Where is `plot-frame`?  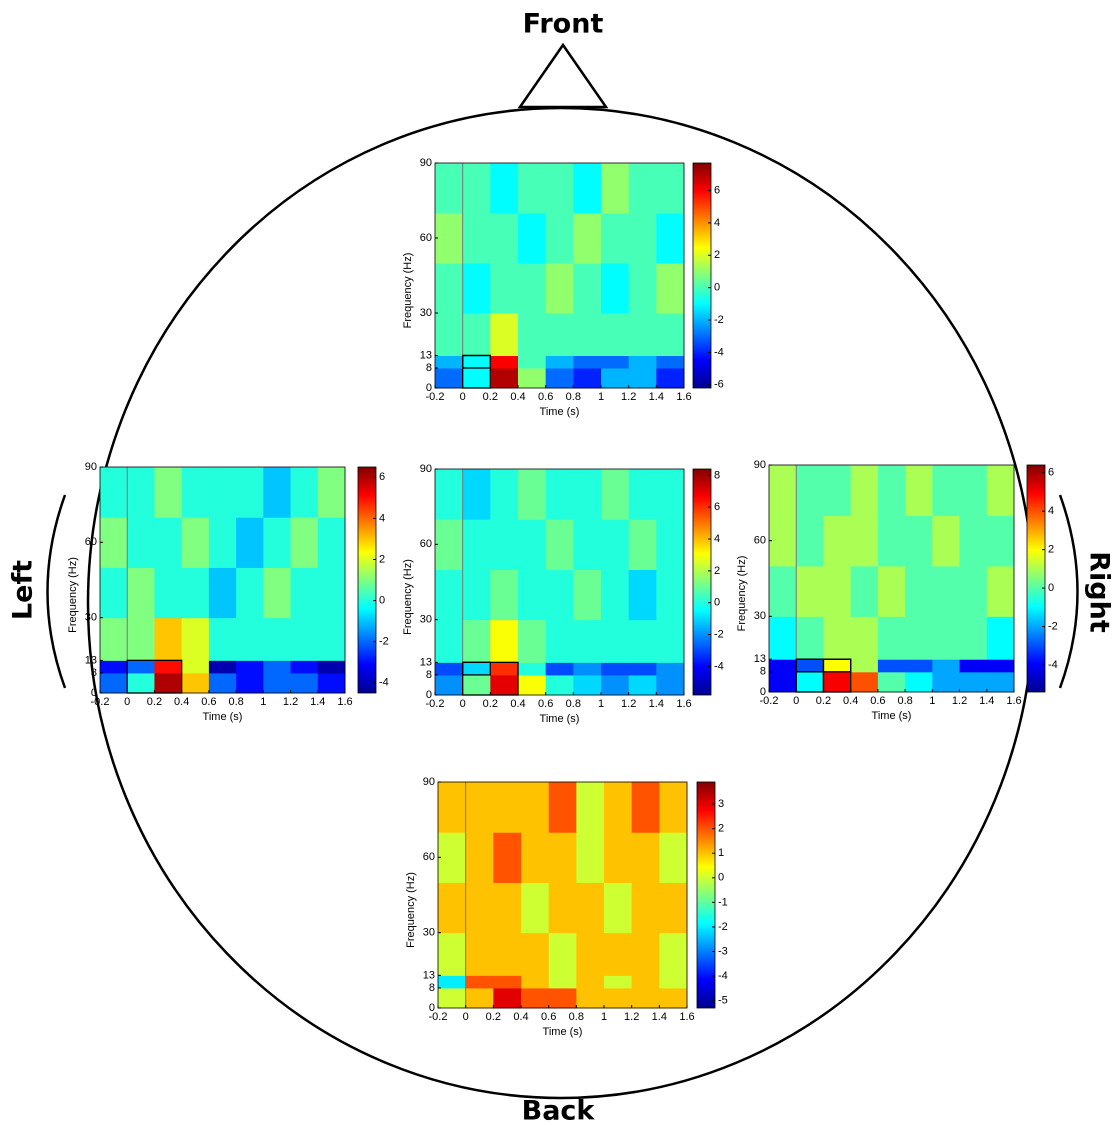 plot-frame is located at coordinates (562, 895).